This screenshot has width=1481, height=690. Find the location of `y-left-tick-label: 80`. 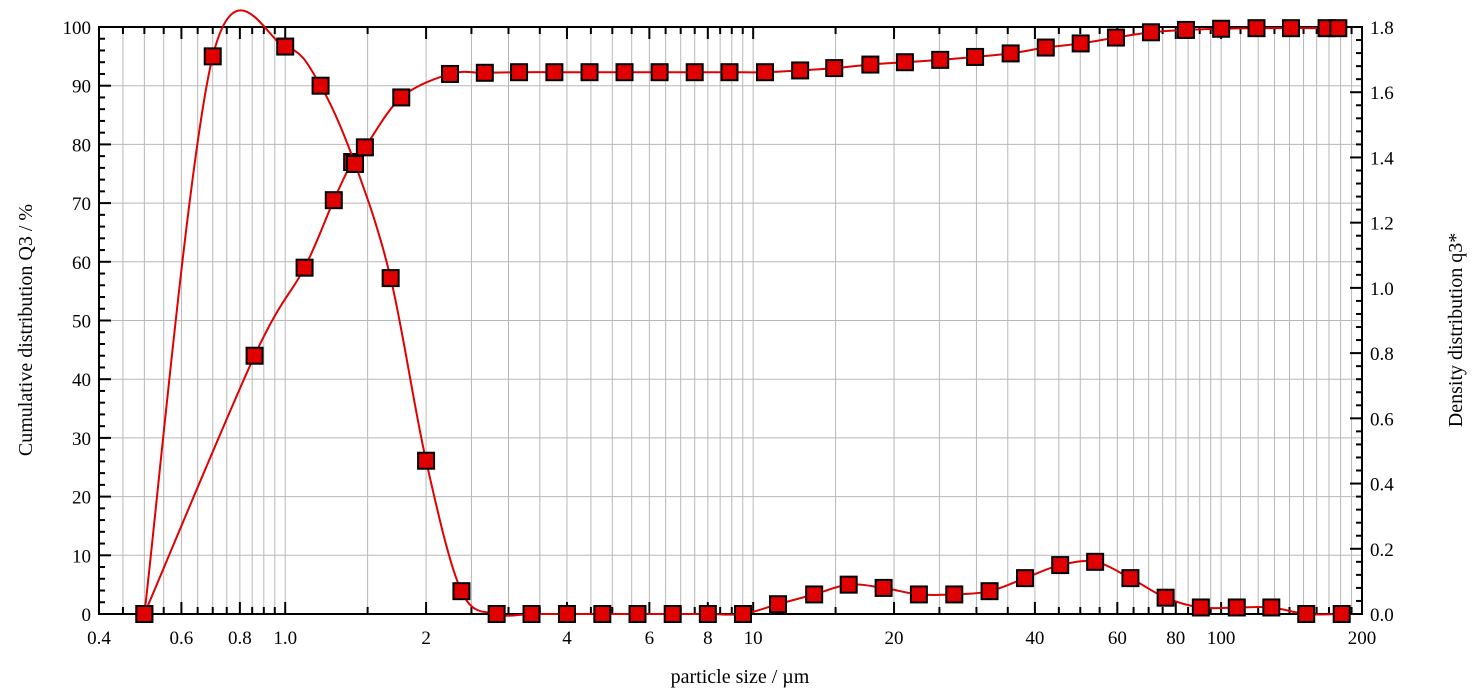

y-left-tick-label: 80 is located at coordinates (81, 145).